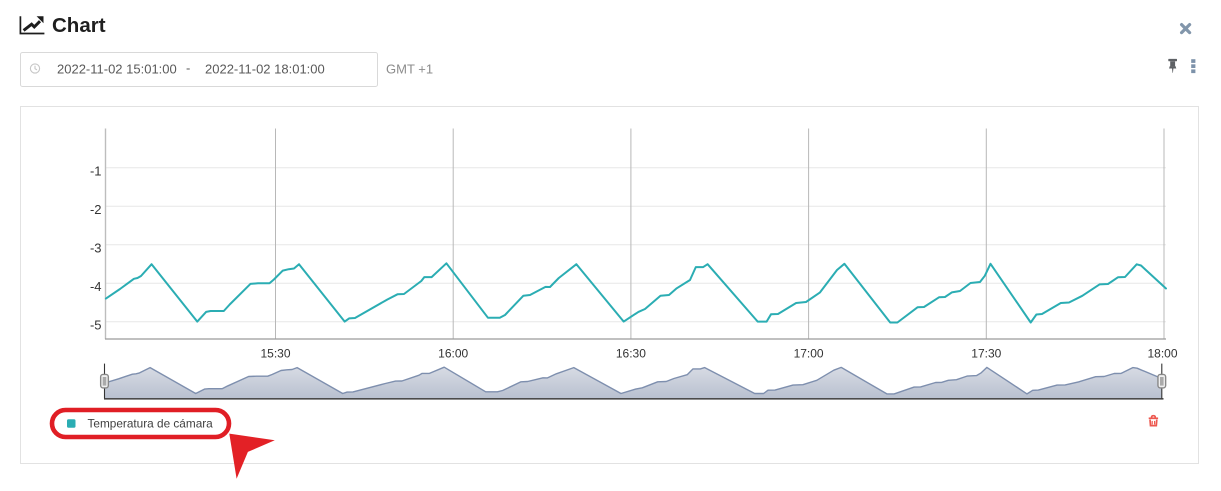  I want to click on svg-text: -2, so click(96, 209).